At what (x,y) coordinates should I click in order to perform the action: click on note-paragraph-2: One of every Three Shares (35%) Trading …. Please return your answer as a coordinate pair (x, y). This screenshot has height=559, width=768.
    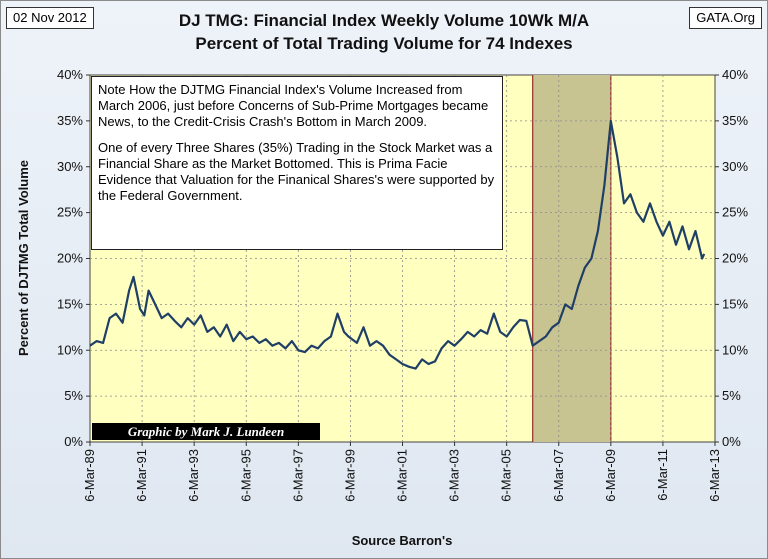
    Looking at the image, I should click on (296, 171).